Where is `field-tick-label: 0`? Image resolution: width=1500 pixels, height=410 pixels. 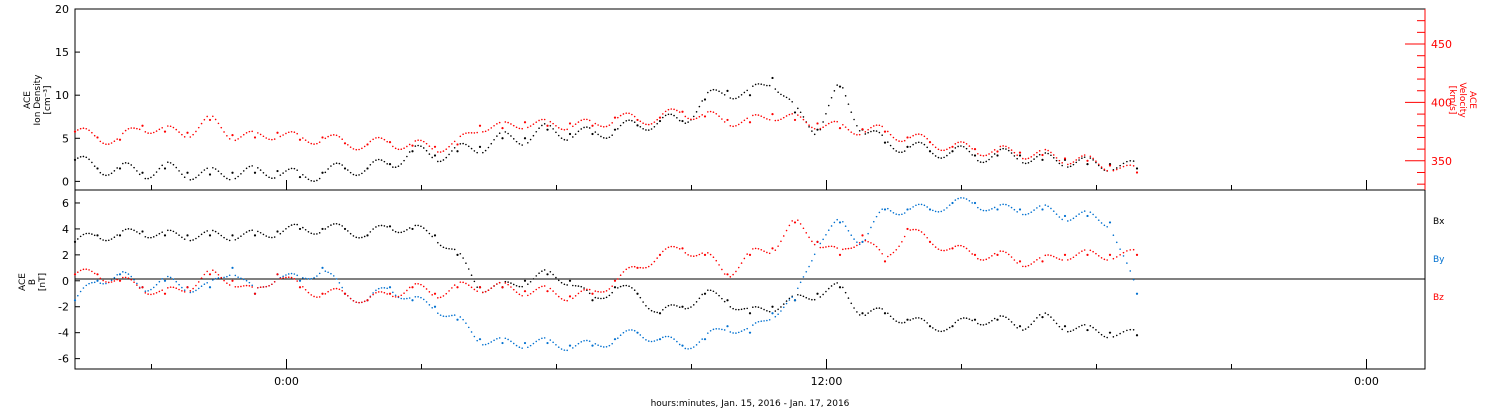
field-tick-label: 0 is located at coordinates (65, 281).